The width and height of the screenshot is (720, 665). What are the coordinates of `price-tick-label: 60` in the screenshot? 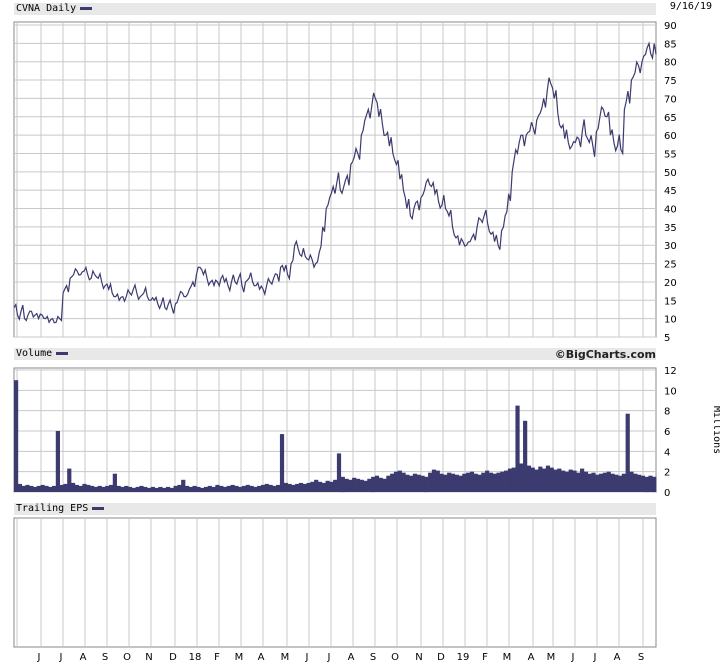 It's located at (670, 136).